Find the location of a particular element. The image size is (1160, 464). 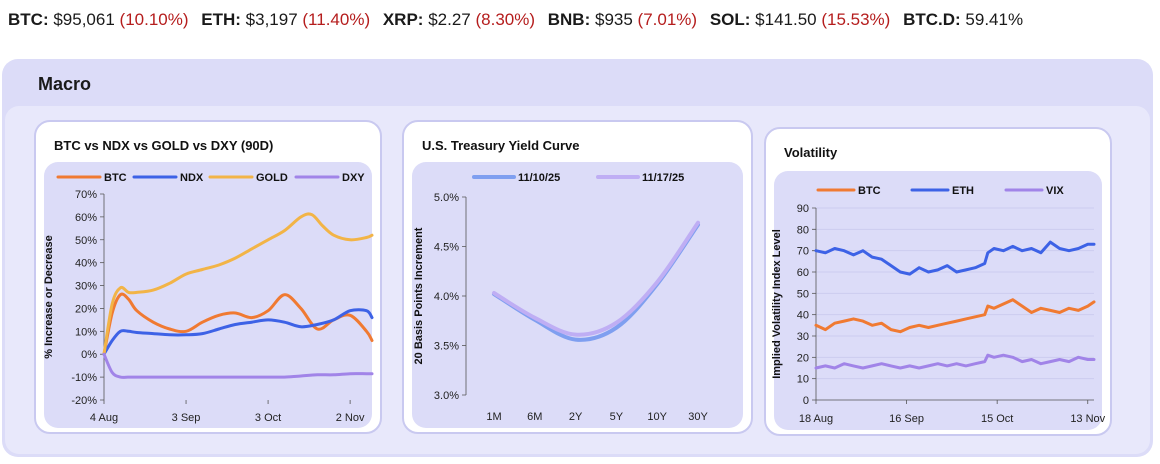

y-tick-label: 30% is located at coordinates (86, 287).